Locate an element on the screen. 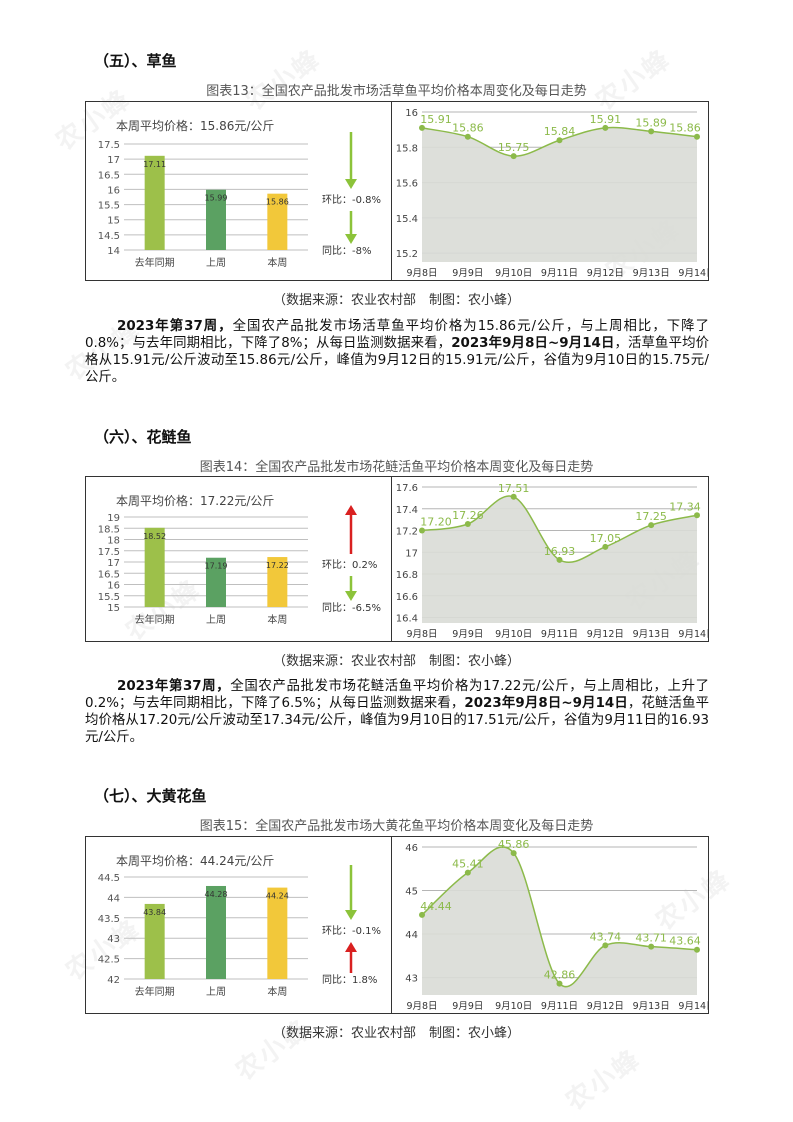  bar-value-label: 15.99 is located at coordinates (216, 198).